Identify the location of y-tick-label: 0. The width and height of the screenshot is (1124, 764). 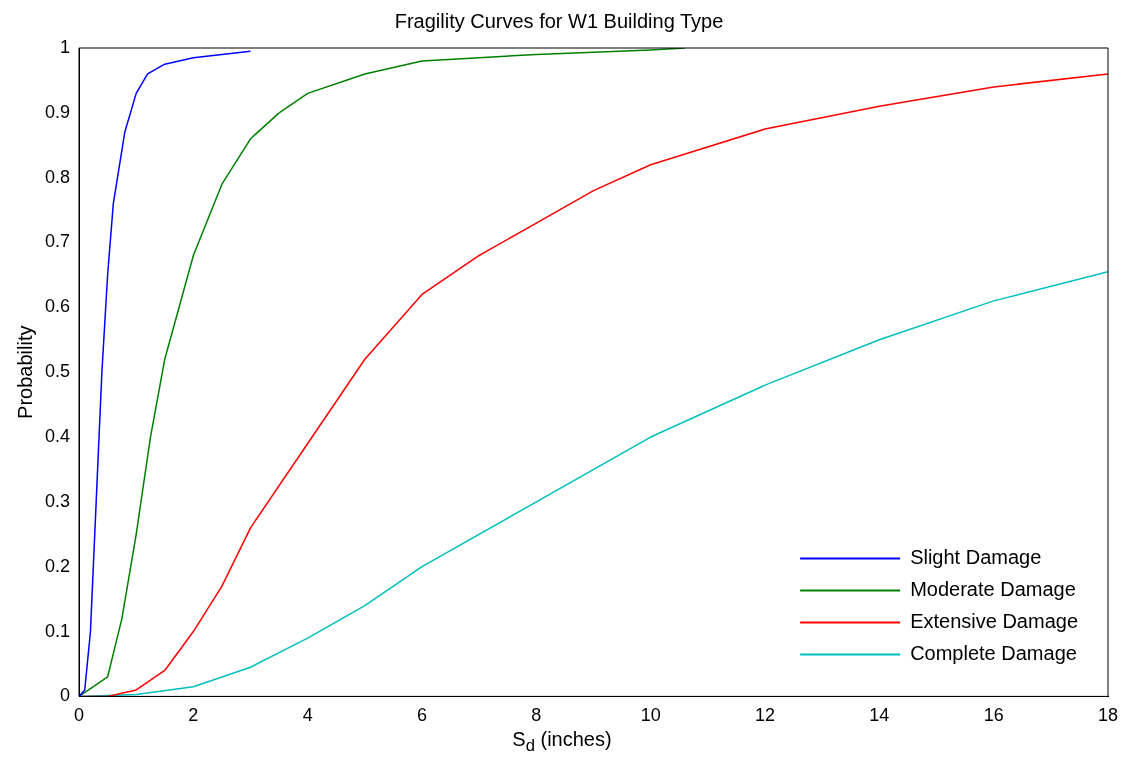
(65, 695).